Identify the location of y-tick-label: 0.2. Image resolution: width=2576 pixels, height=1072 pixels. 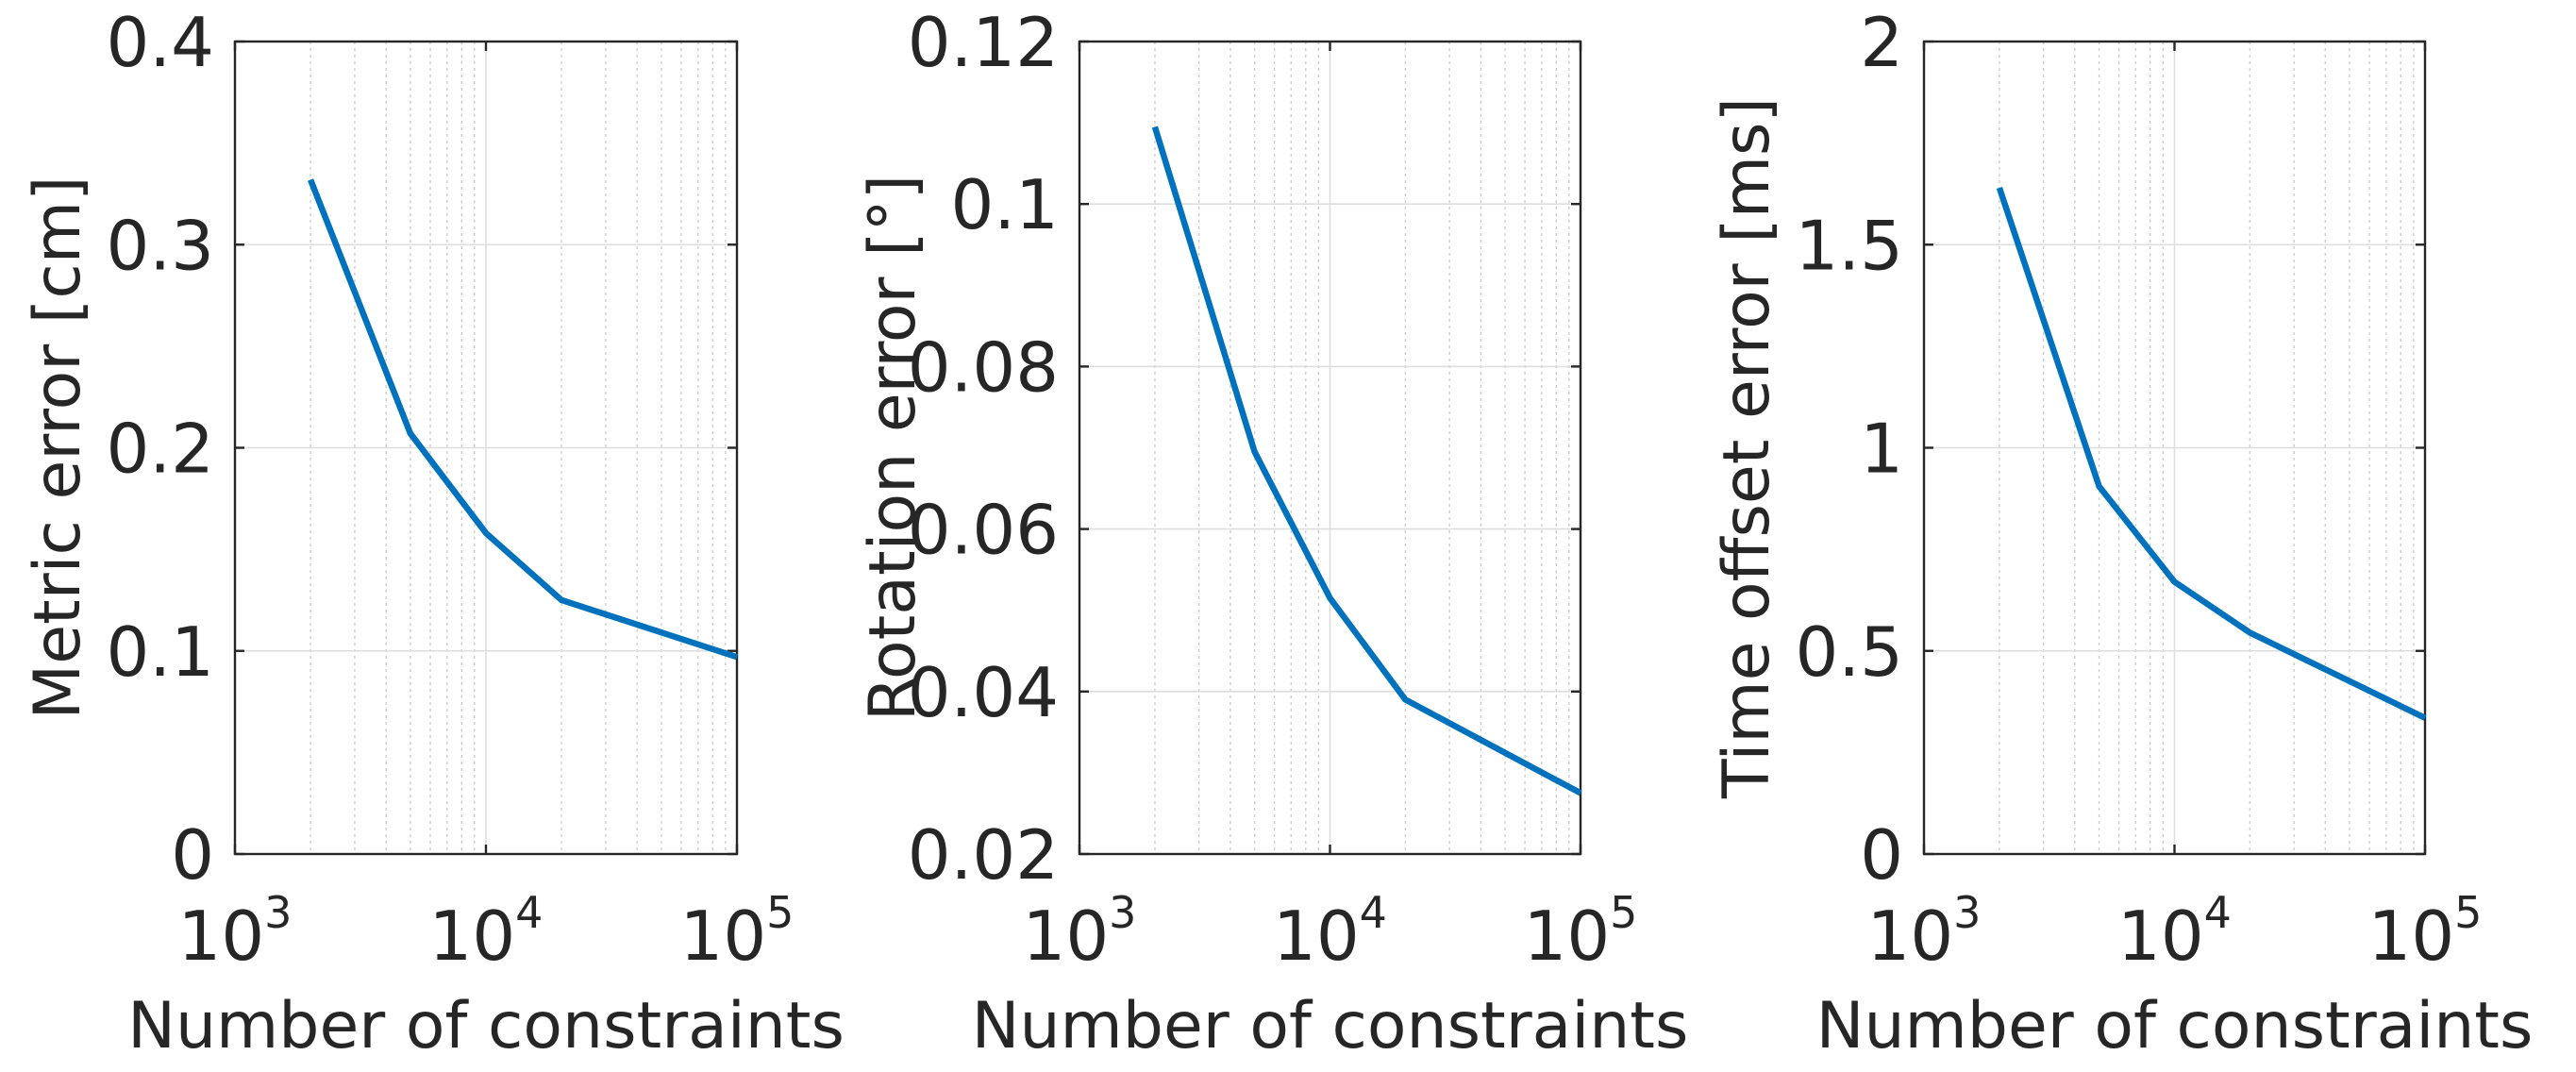
(160, 449).